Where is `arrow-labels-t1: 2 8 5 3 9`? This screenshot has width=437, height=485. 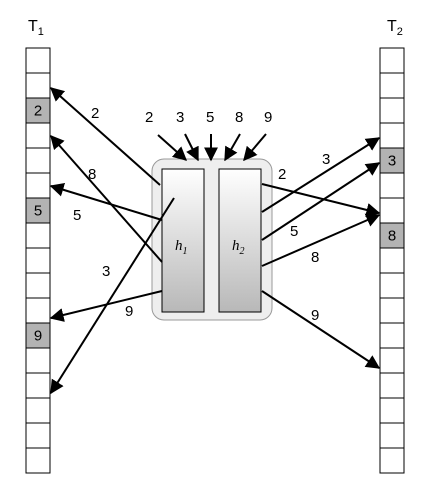
arrow-labels-t1: 2 8 5 3 9 is located at coordinates (103, 212).